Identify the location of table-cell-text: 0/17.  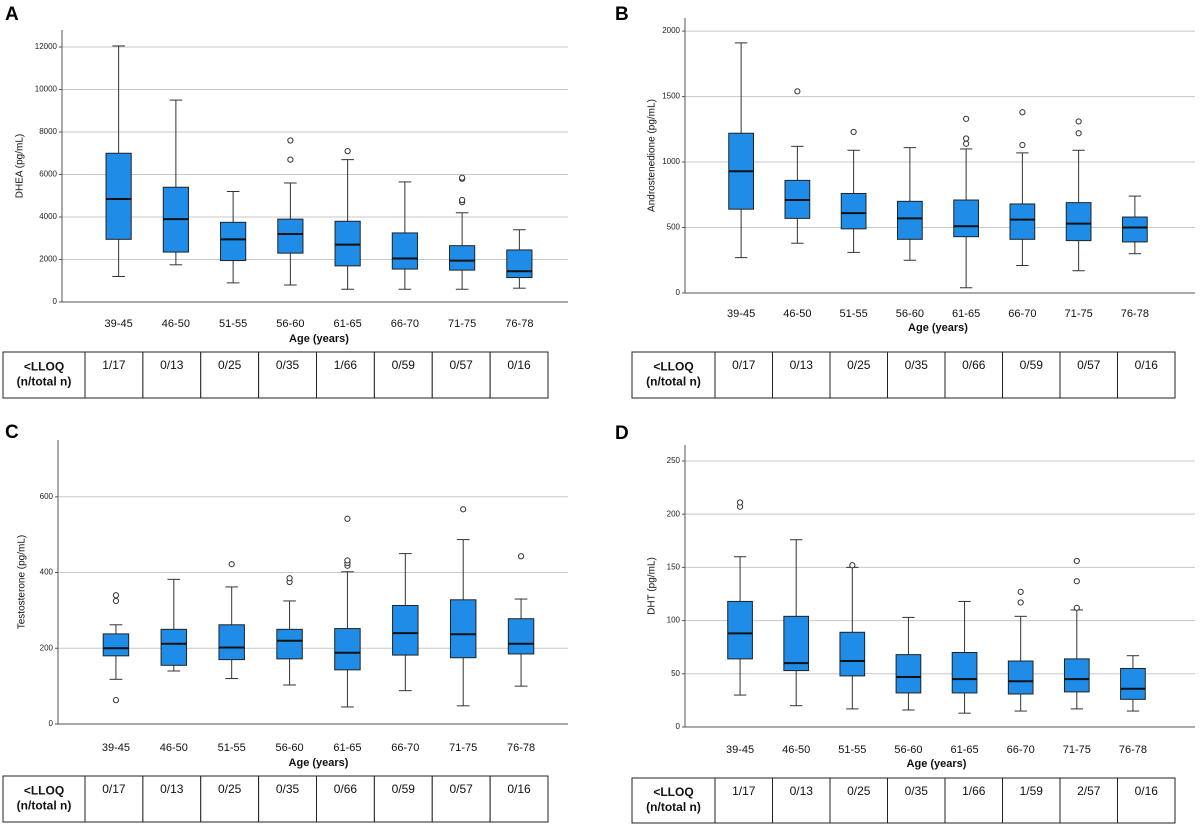
(744, 365).